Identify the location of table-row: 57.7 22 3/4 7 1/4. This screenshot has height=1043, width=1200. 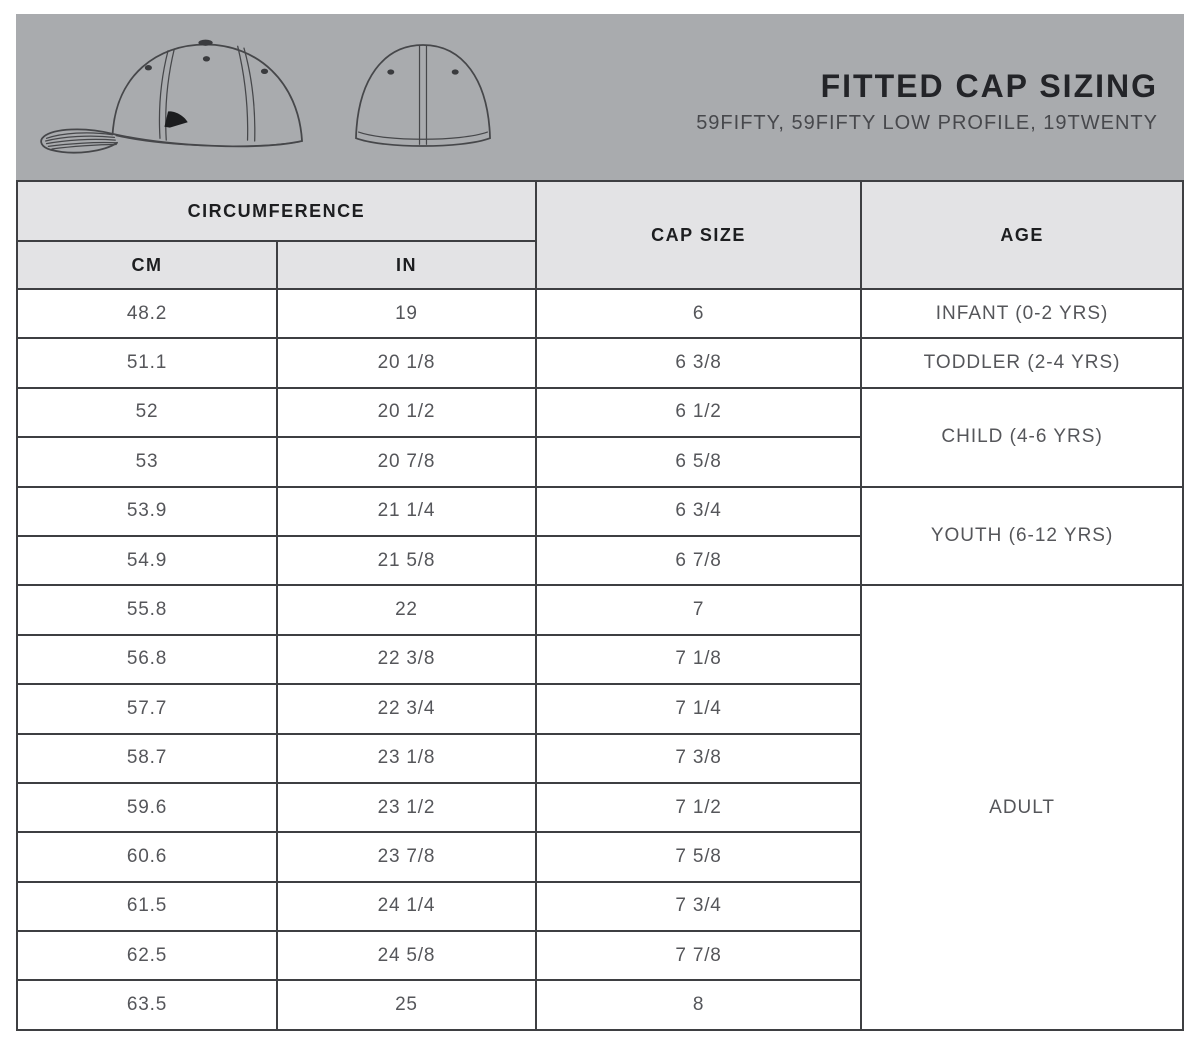
(599, 709).